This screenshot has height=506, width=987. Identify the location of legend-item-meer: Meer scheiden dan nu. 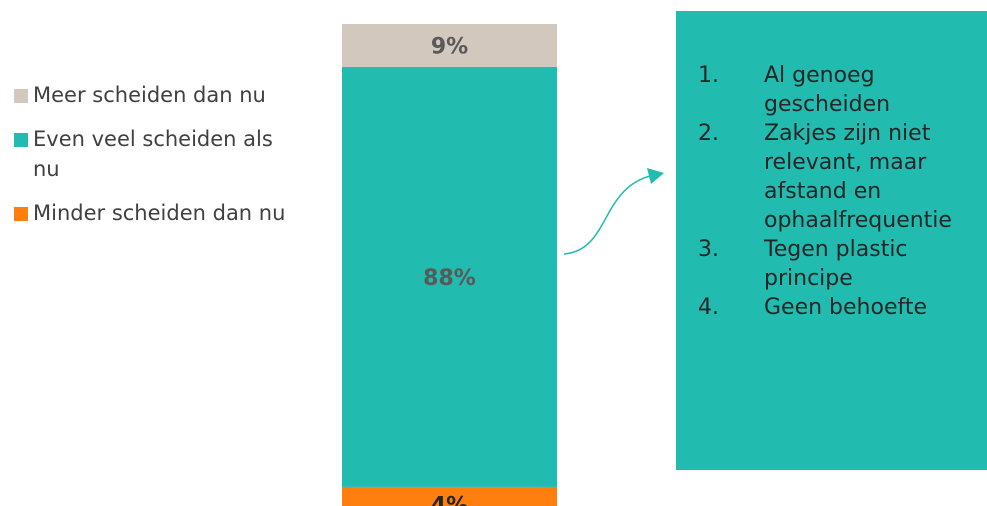
(159, 95).